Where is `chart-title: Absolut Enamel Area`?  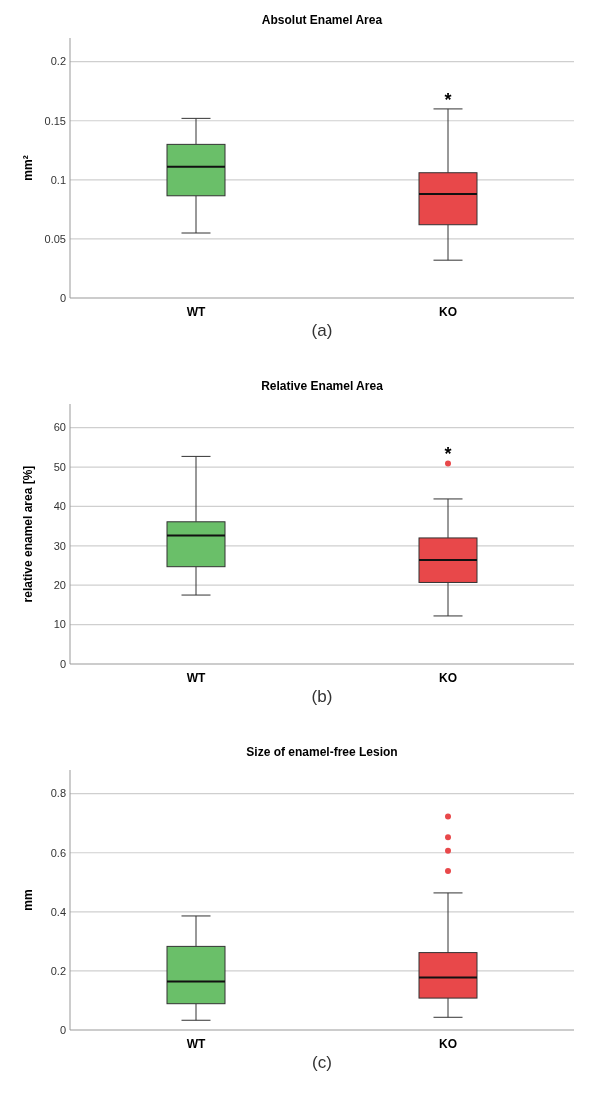 chart-title: Absolut Enamel Area is located at coordinates (322, 20).